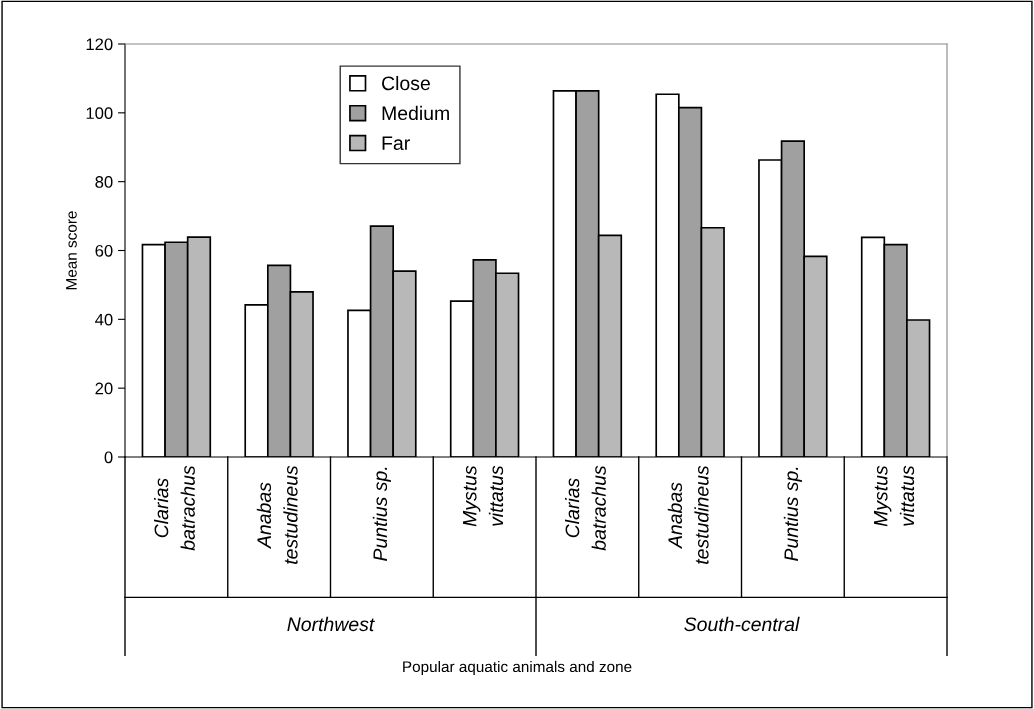  Describe the element at coordinates (99, 113) in the screenshot. I see `y-tick-label: 100` at that location.